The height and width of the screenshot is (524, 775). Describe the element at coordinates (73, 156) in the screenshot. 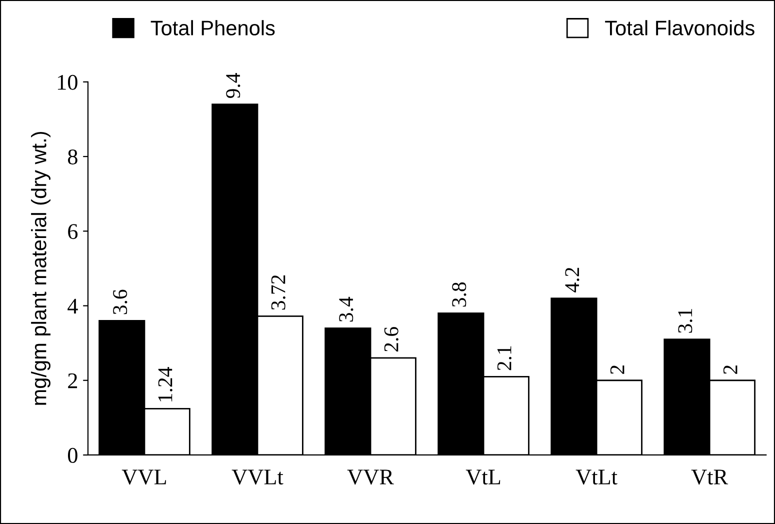

I see `y-tick-label: 8` at that location.